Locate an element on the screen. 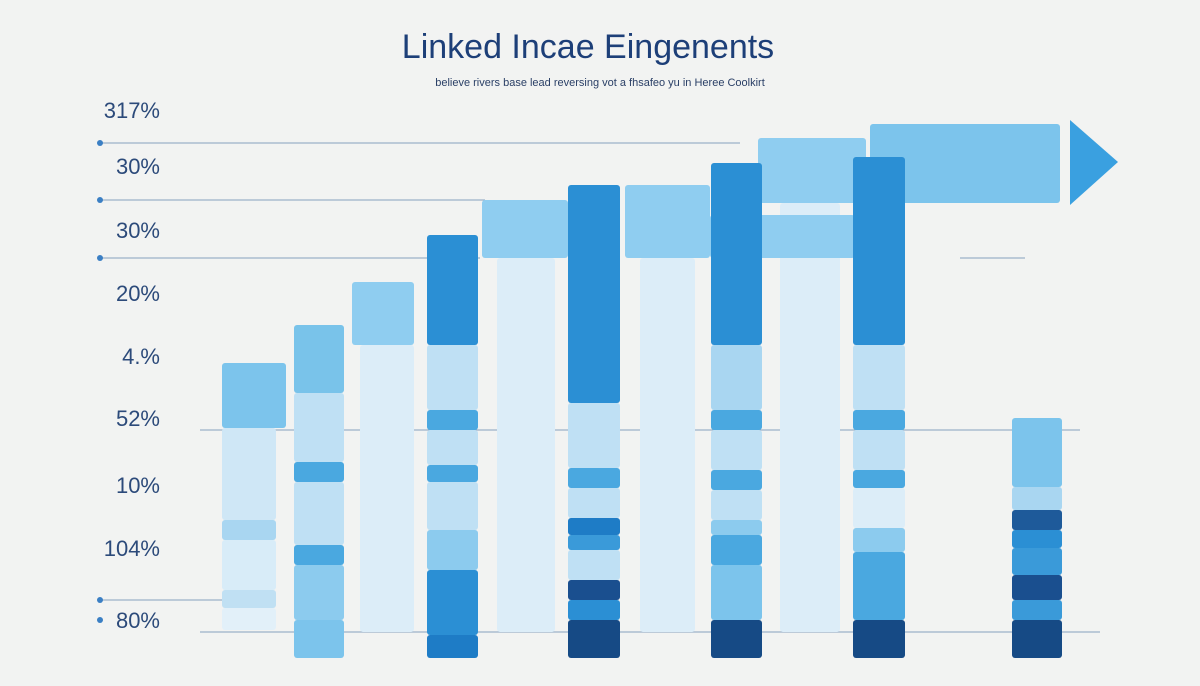 This screenshot has width=1200, height=686. axis-label: 104% is located at coordinates (132, 548).